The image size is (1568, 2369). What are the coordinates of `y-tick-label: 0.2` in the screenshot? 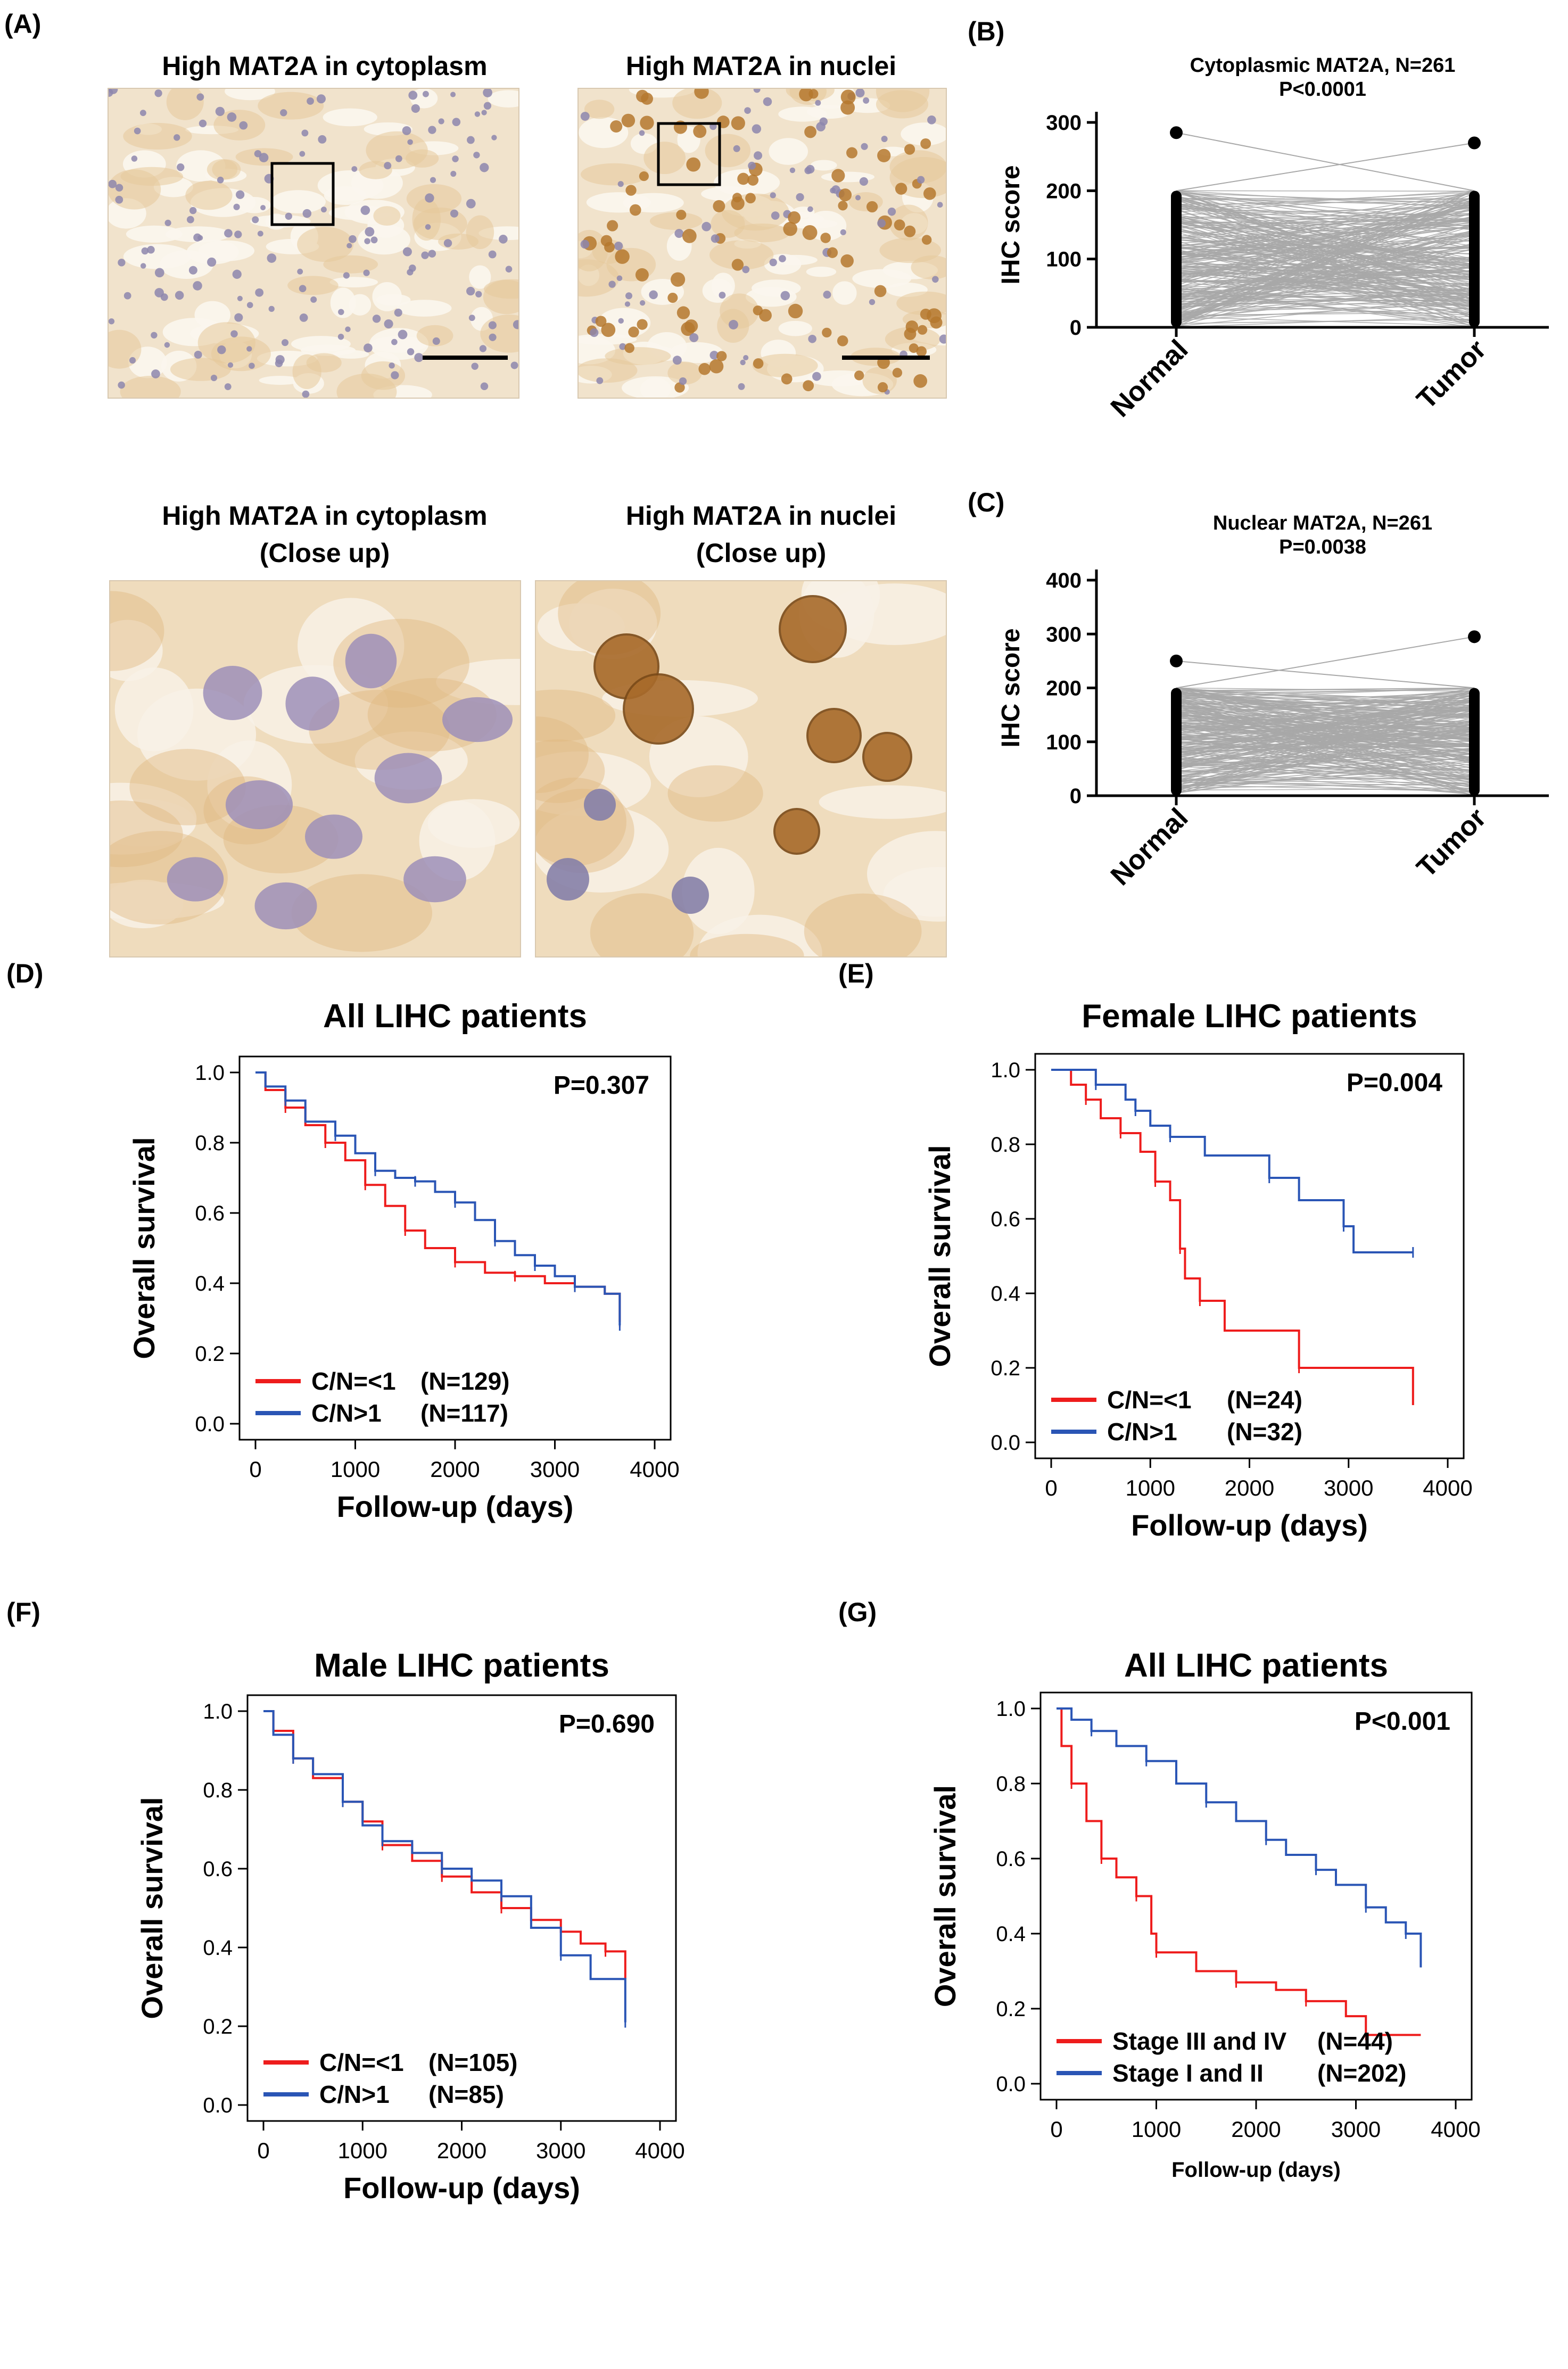 It's located at (218, 2027).